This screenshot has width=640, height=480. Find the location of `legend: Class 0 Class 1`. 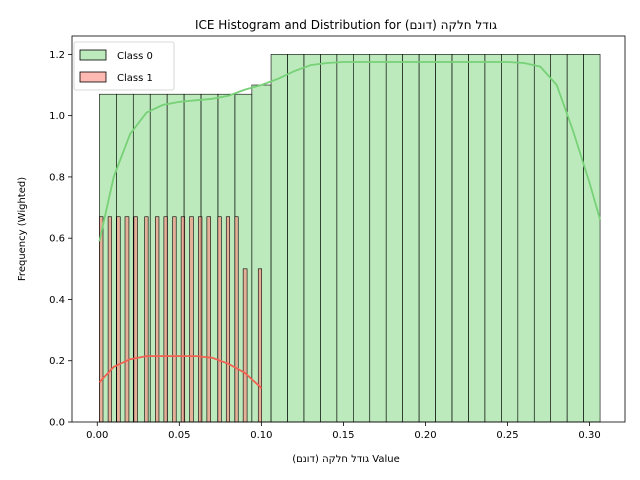

legend: Class 0 Class 1 is located at coordinates (124, 66).